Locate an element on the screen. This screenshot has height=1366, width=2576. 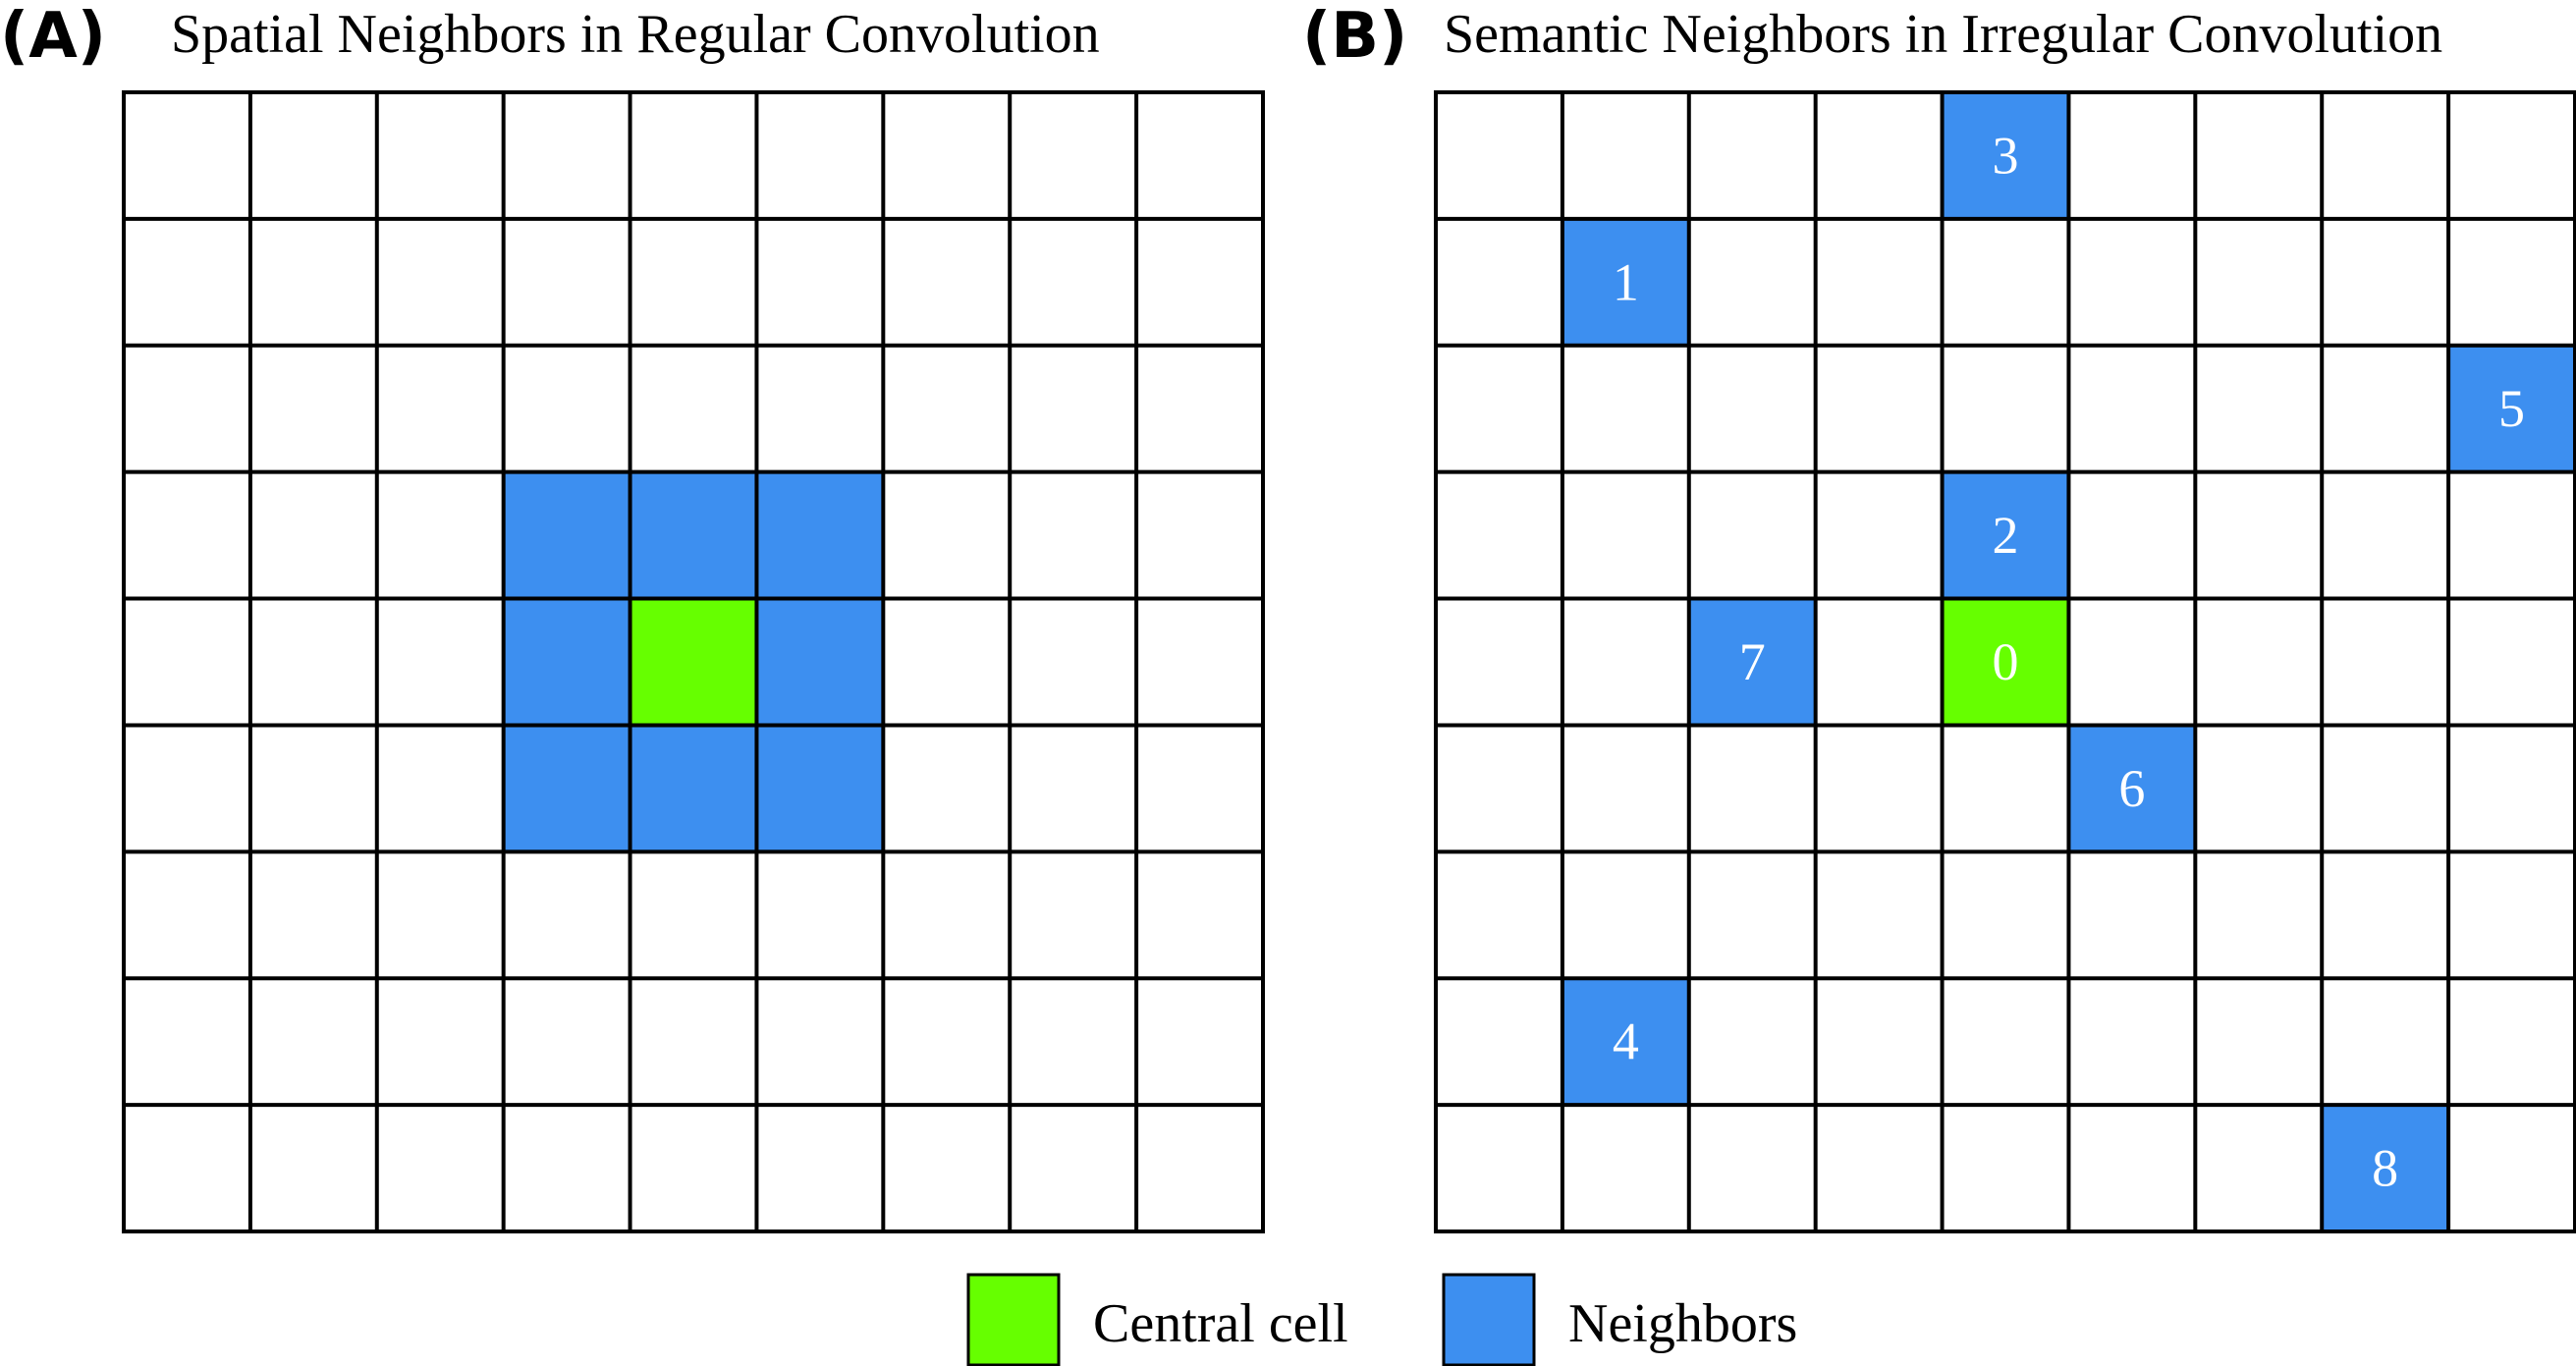
panel-b-neighbor-cell-3-label: 4 is located at coordinates (1626, 1041).